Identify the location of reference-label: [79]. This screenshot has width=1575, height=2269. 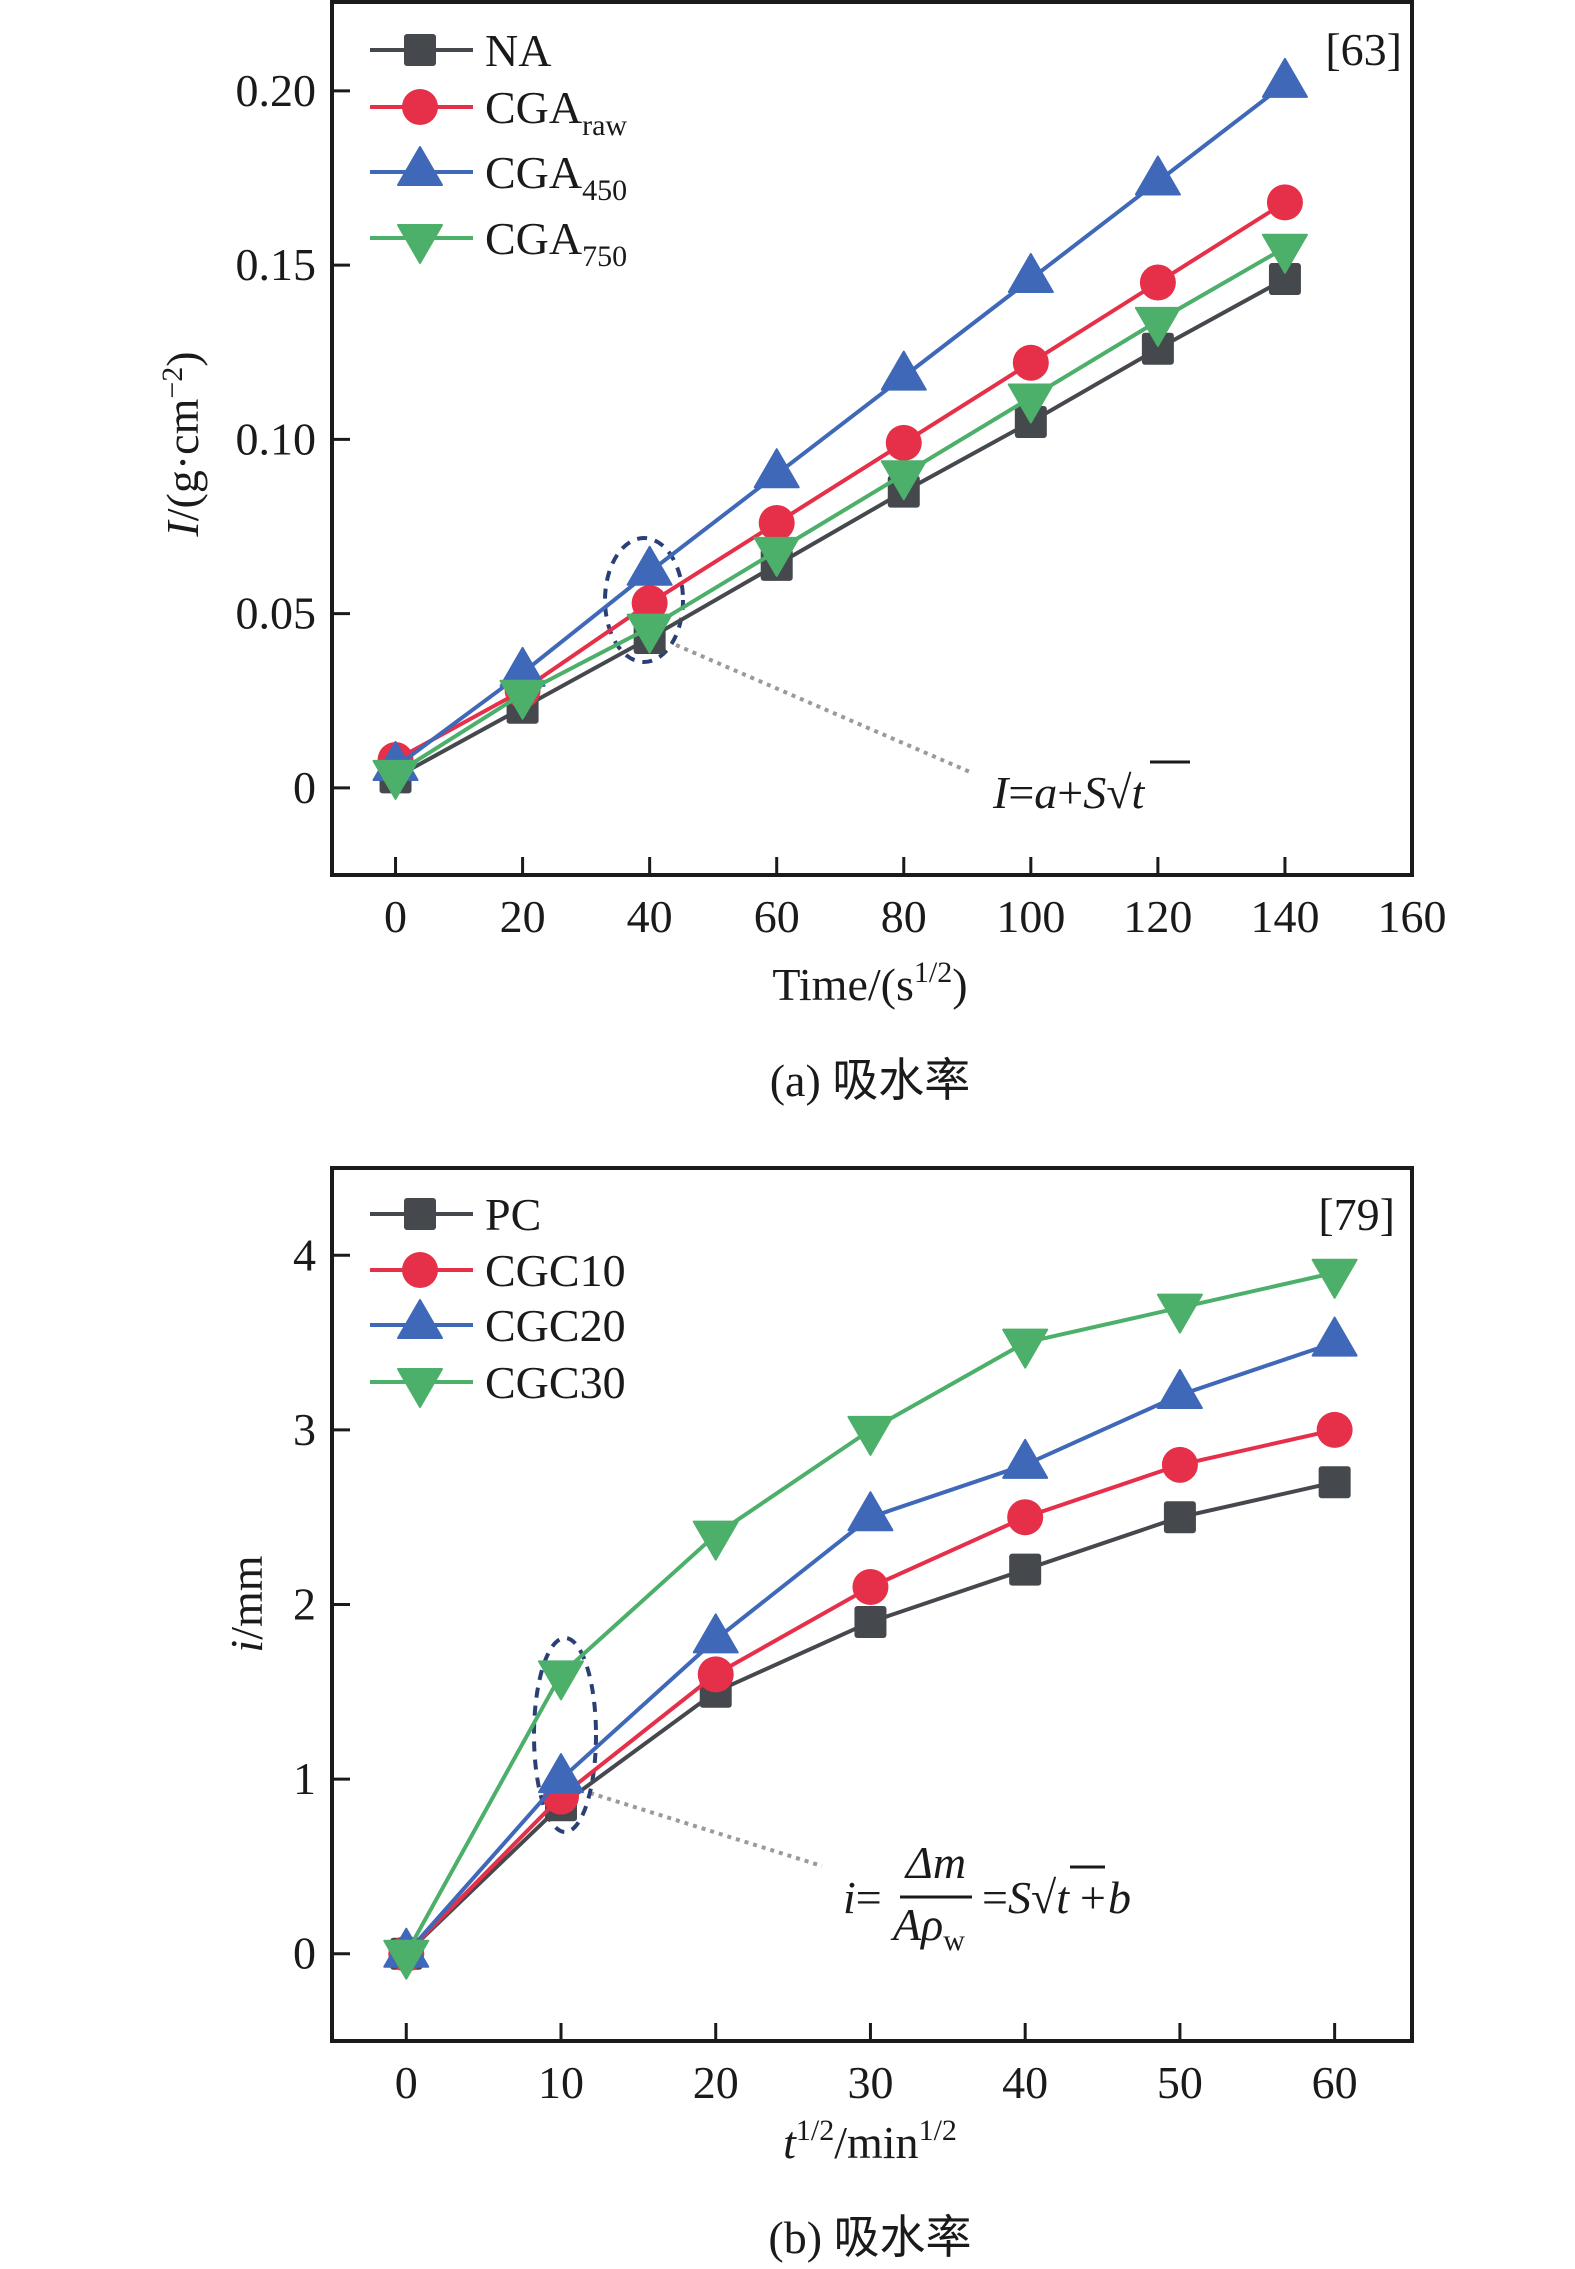
(1356, 1214).